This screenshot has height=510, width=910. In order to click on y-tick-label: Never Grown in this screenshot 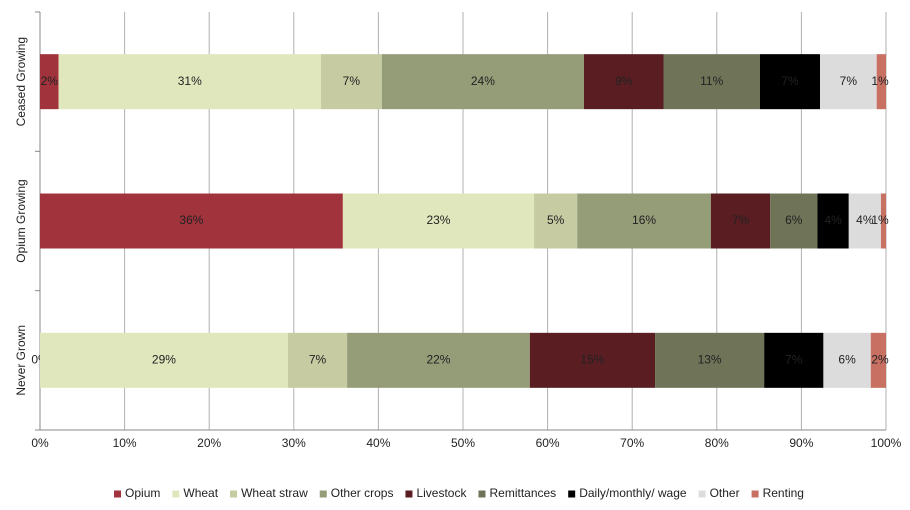, I will do `click(21, 360)`.